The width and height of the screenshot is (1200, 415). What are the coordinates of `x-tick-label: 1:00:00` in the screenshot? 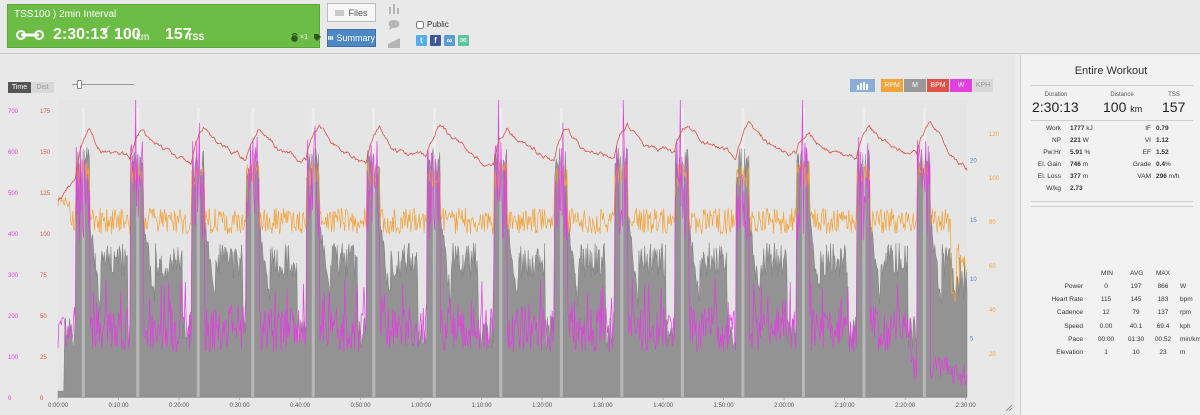 It's located at (421, 406).